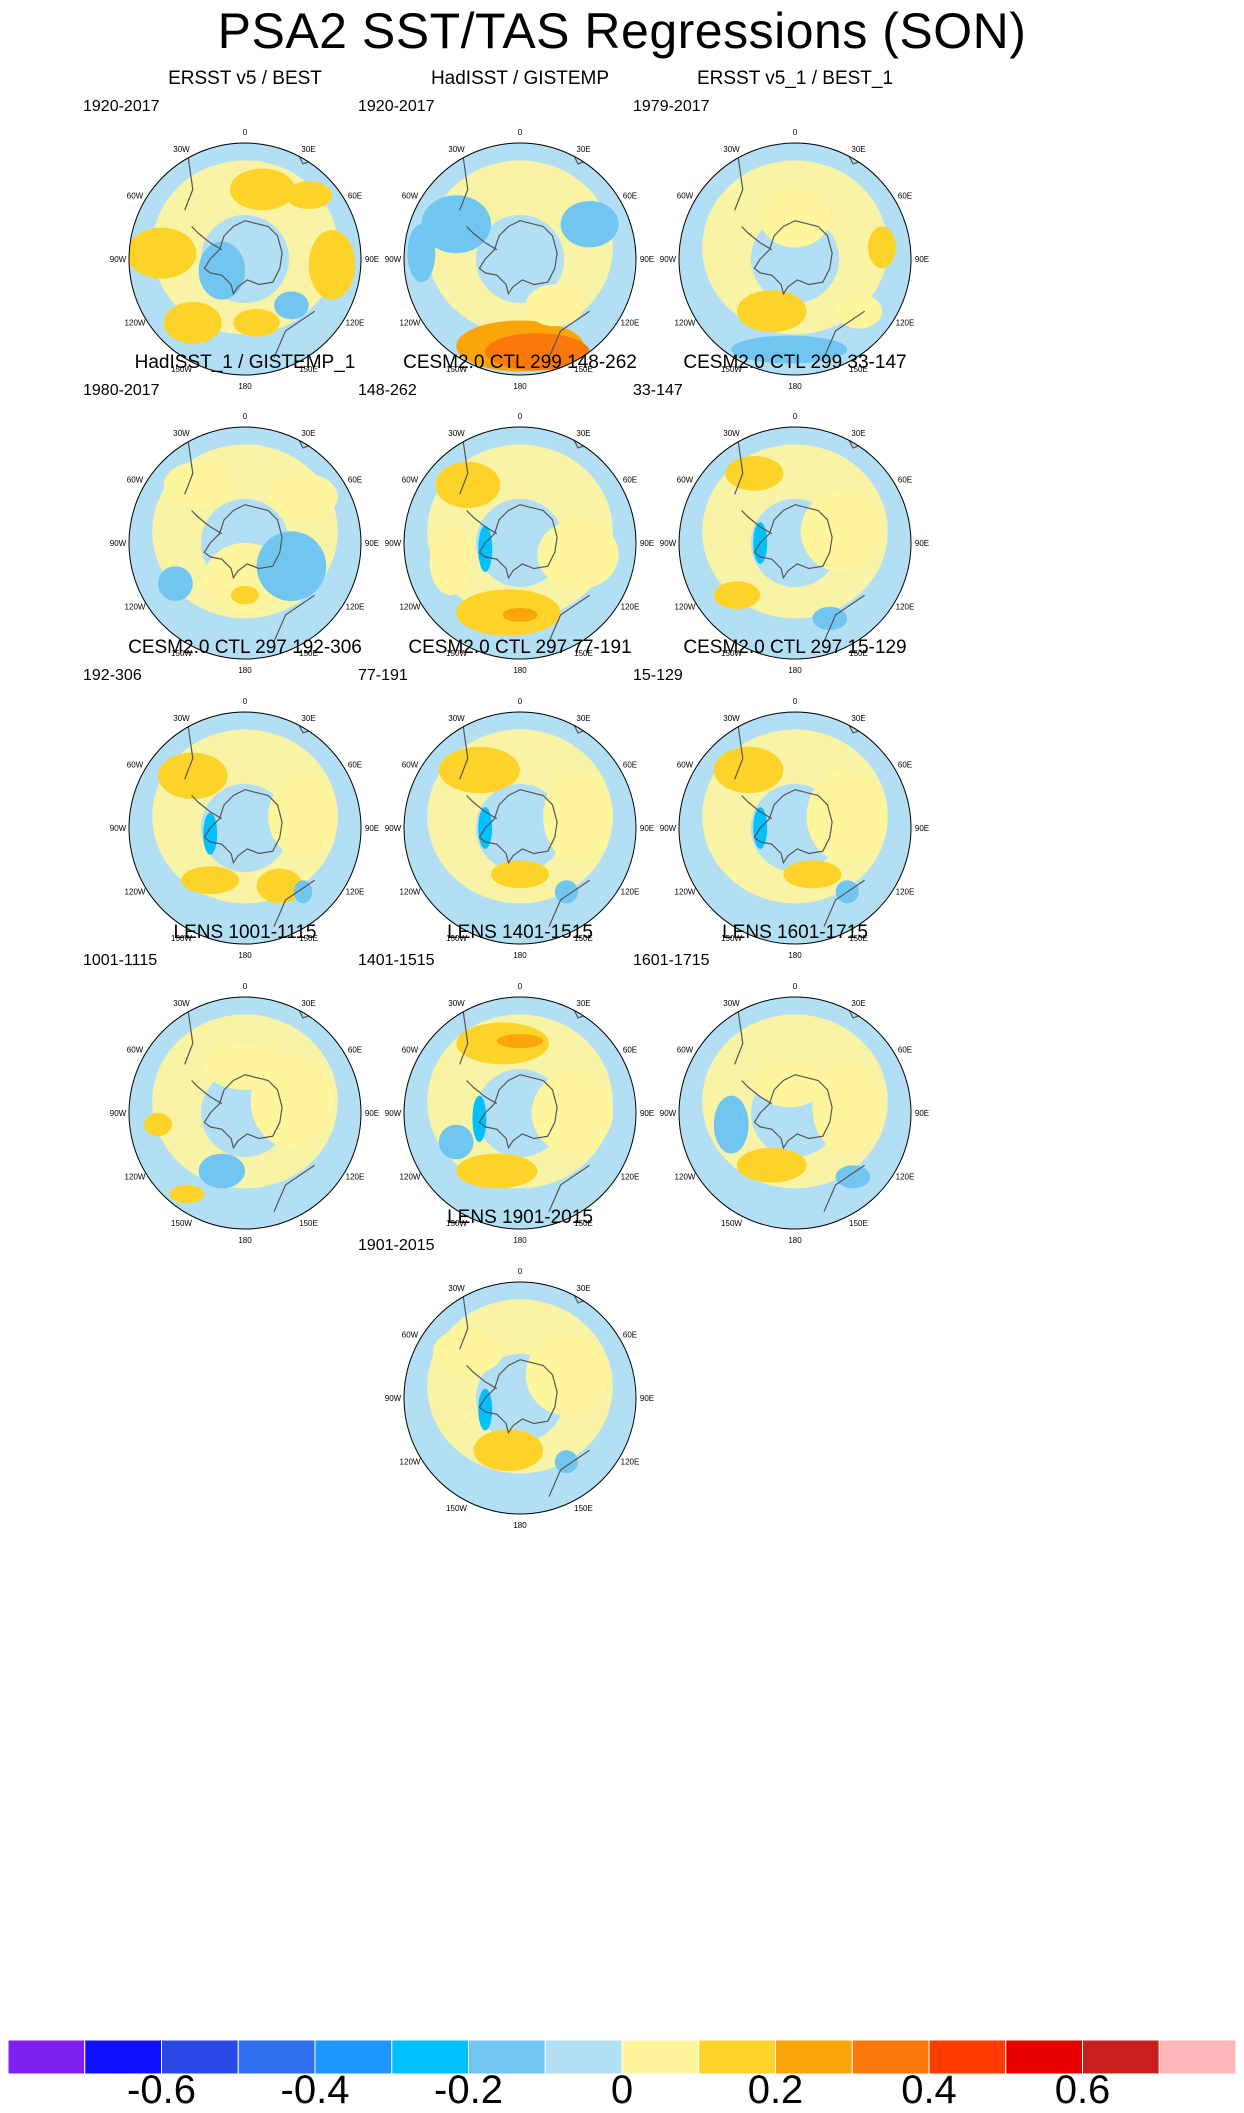 This screenshot has width=1244, height=2113. I want to click on panel-title: LENS 1601-1715, so click(795, 932).